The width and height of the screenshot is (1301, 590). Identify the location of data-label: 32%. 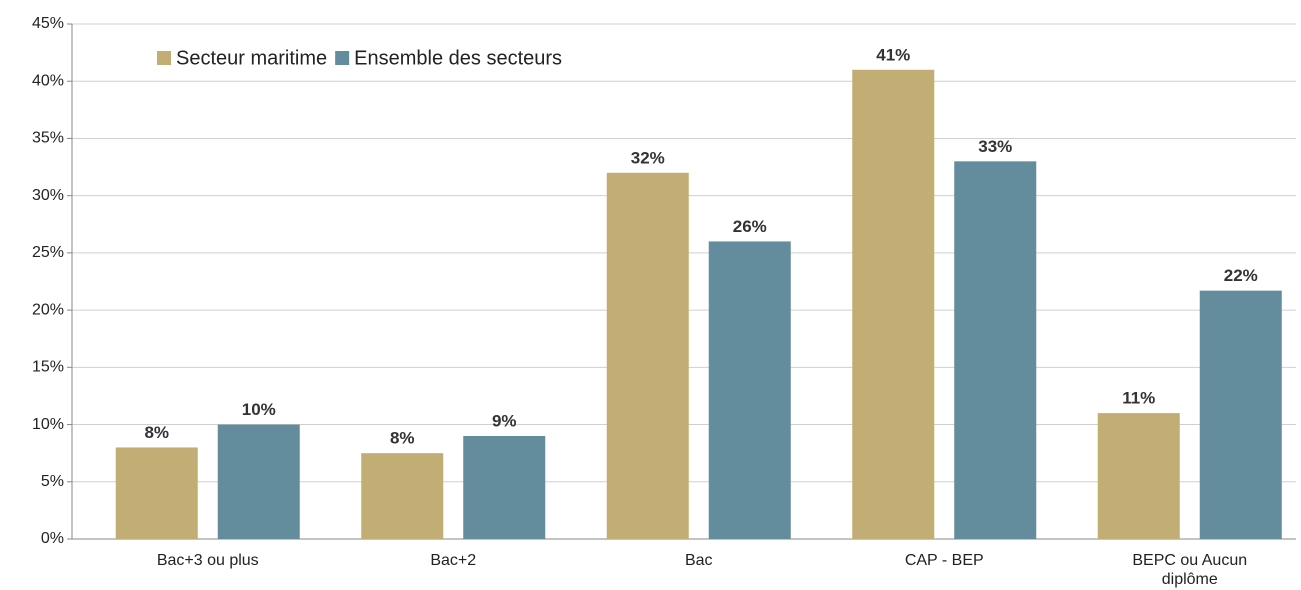
(648, 157).